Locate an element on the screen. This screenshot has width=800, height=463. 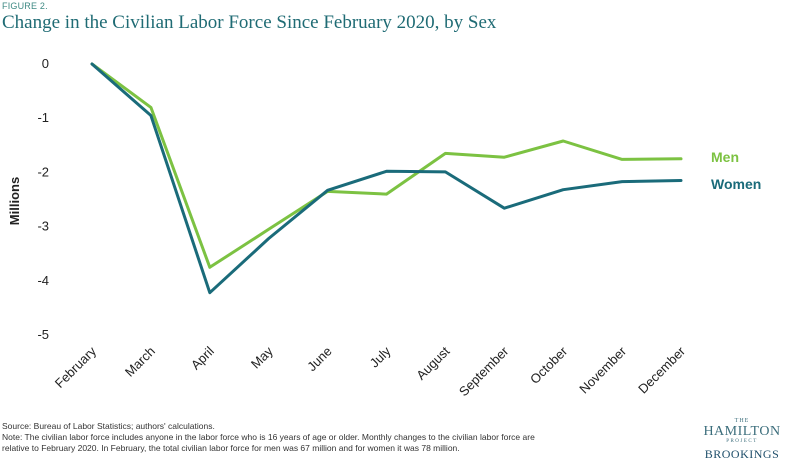
x-tick-label: June is located at coordinates (319, 359).